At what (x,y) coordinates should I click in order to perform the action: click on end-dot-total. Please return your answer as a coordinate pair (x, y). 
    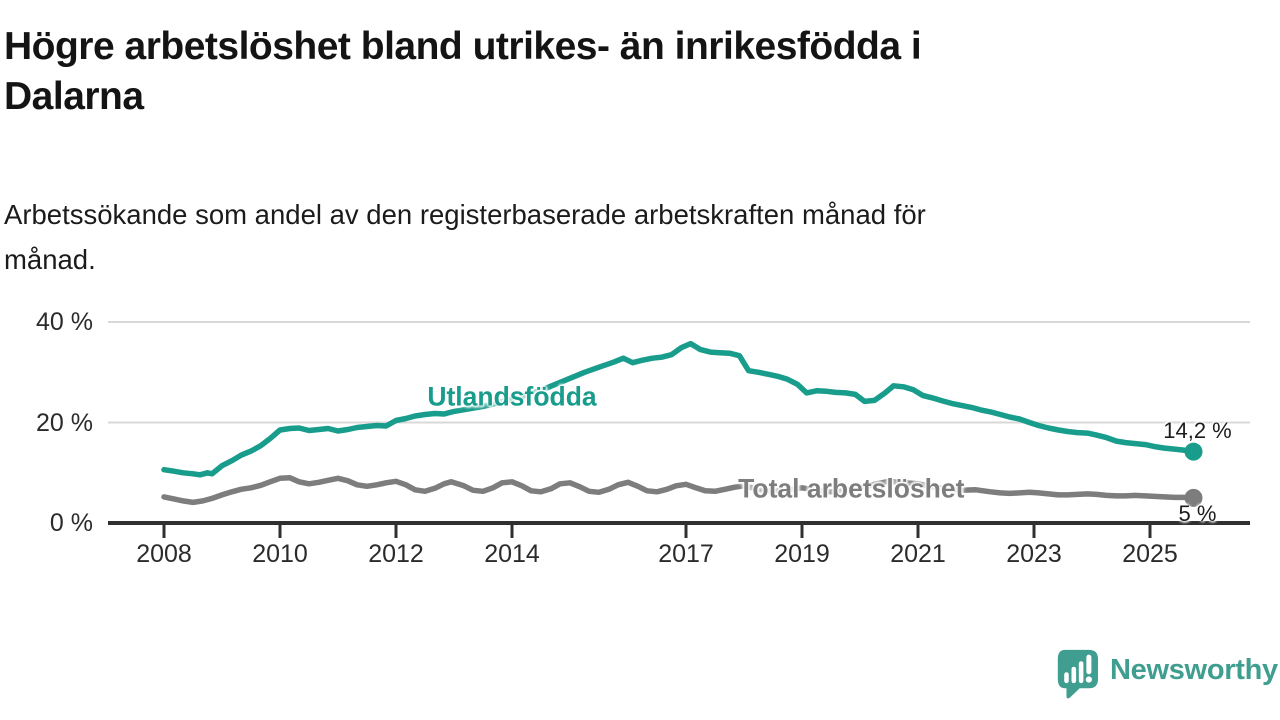
    Looking at the image, I should click on (1193, 497).